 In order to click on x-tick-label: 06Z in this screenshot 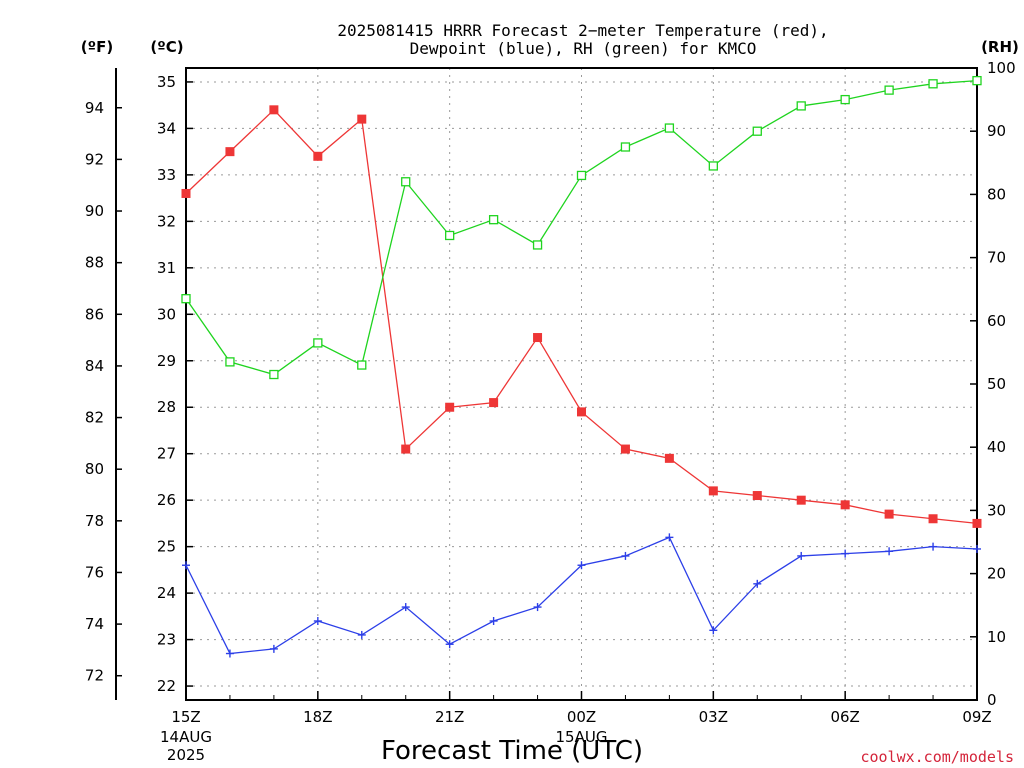, I will do `click(844, 717)`.